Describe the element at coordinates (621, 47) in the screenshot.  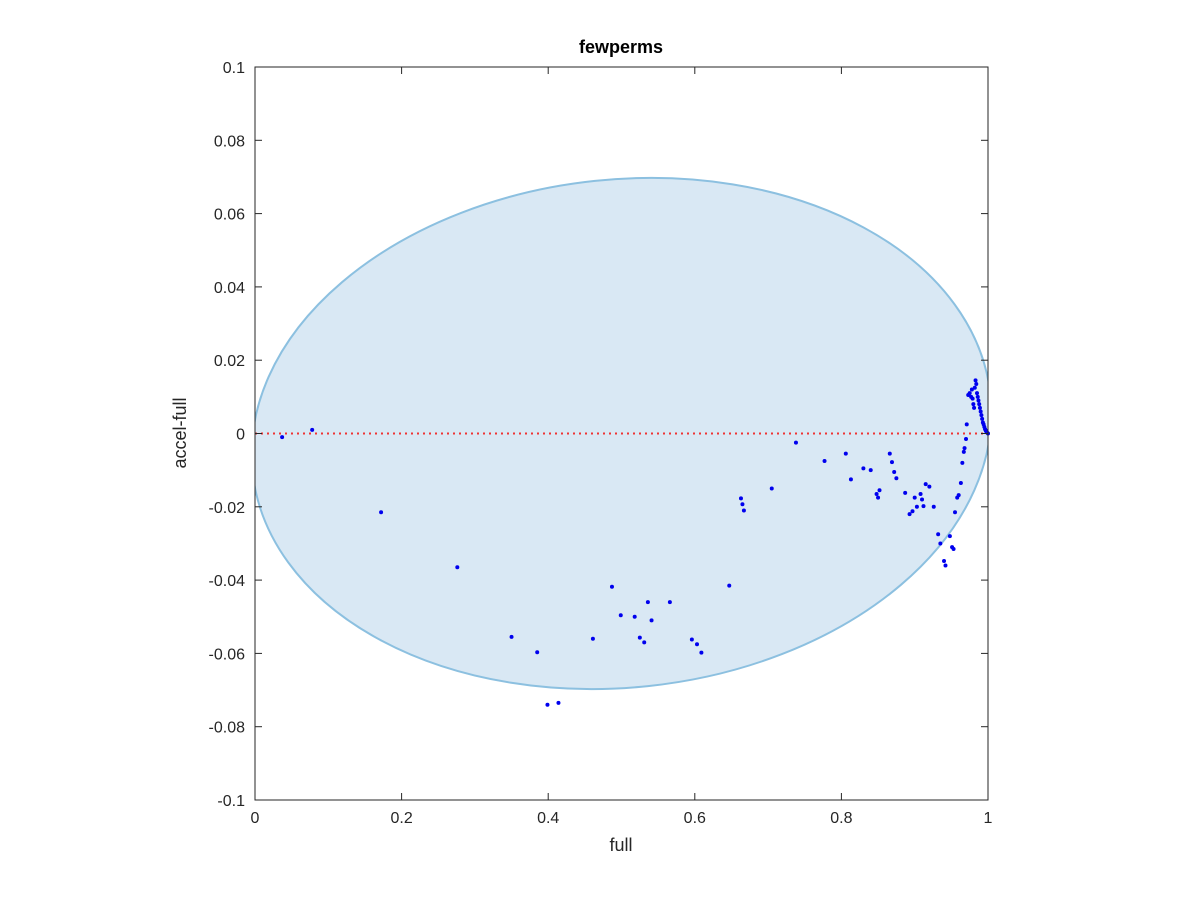
I see `chart-title: fewperms` at that location.